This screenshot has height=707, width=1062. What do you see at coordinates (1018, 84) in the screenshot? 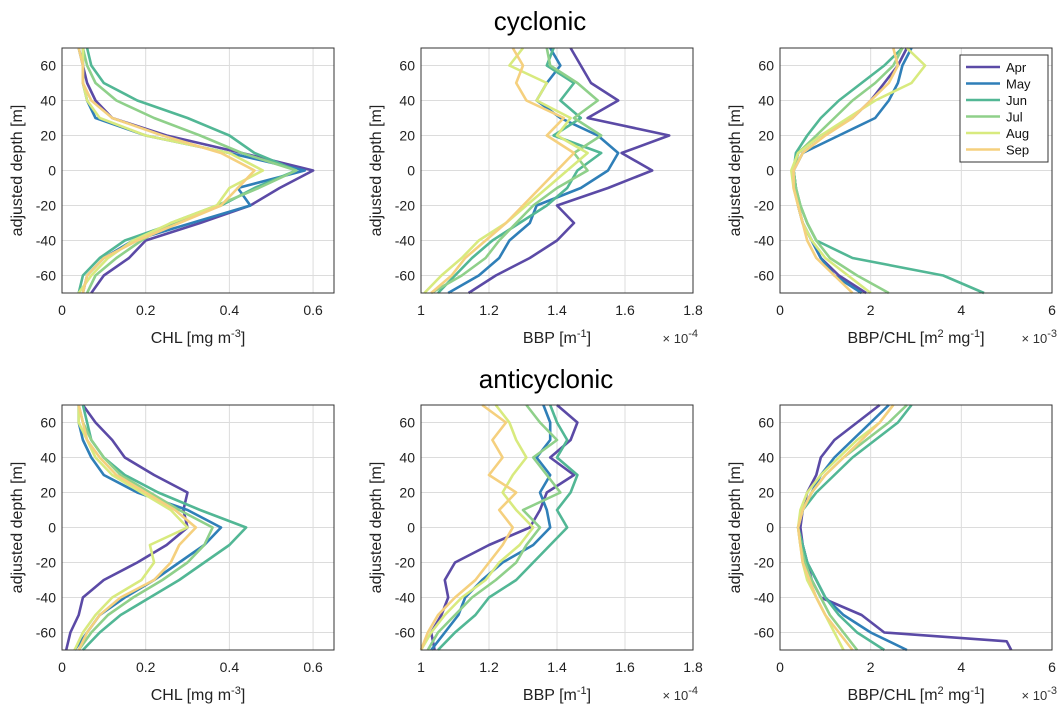
I see `legend-entry-may: May` at bounding box center [1018, 84].